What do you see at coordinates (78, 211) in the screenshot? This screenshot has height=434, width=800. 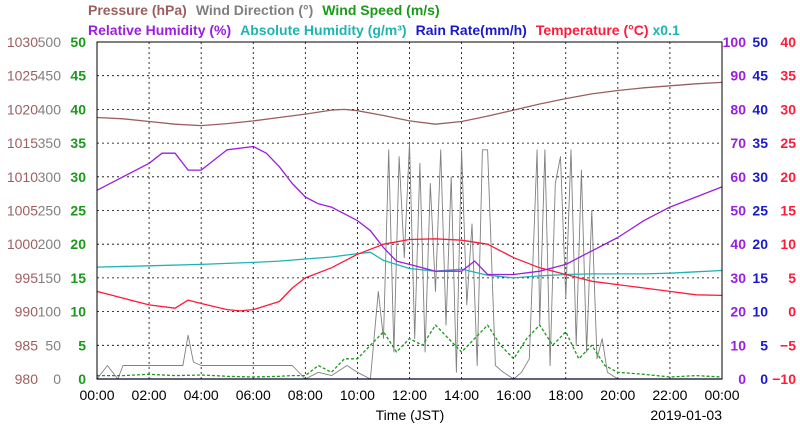 I see `y-tick-label-wind-speed: 25` at bounding box center [78, 211].